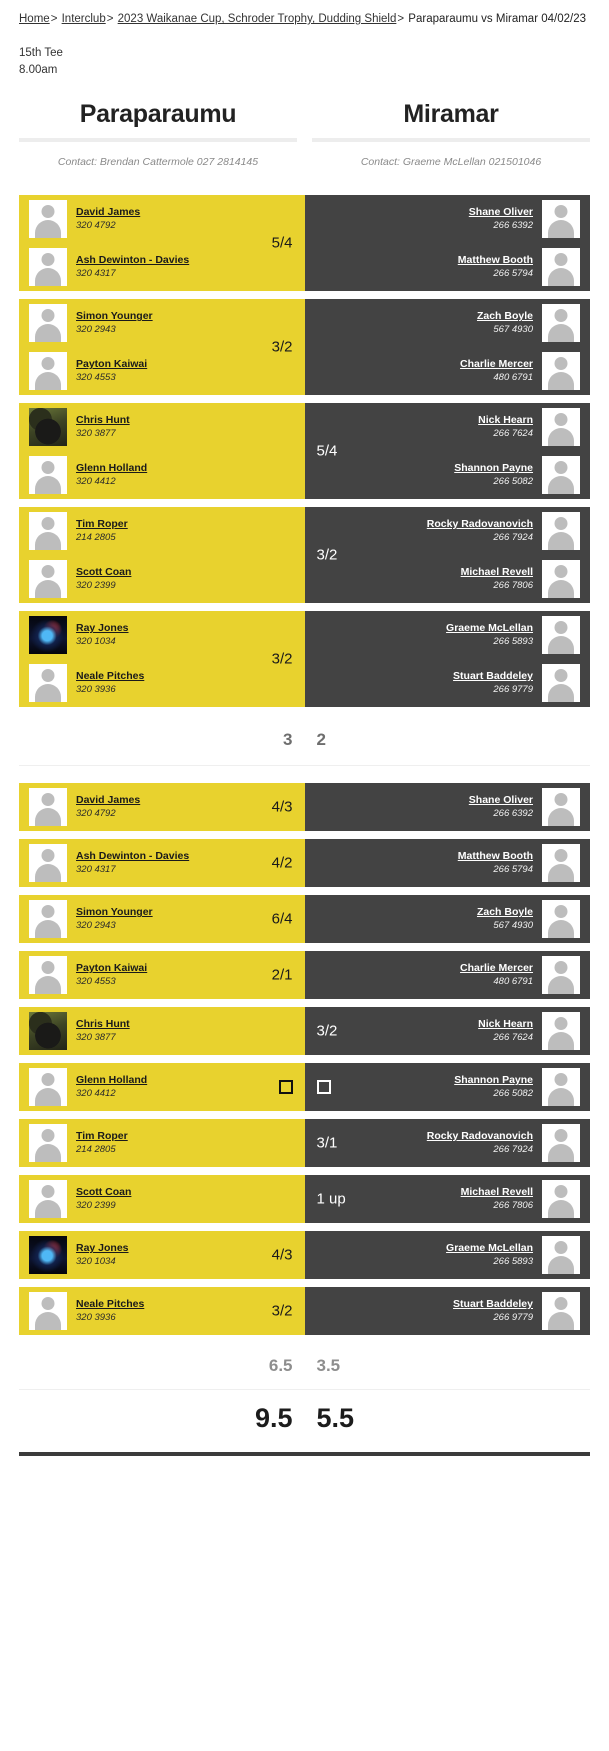  I want to click on player-phone: 320 2399, so click(96, 1205).